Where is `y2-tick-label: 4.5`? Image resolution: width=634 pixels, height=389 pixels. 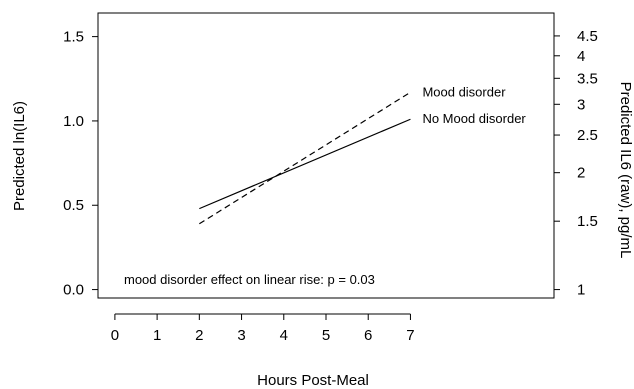 y2-tick-label: 4.5 is located at coordinates (587, 36).